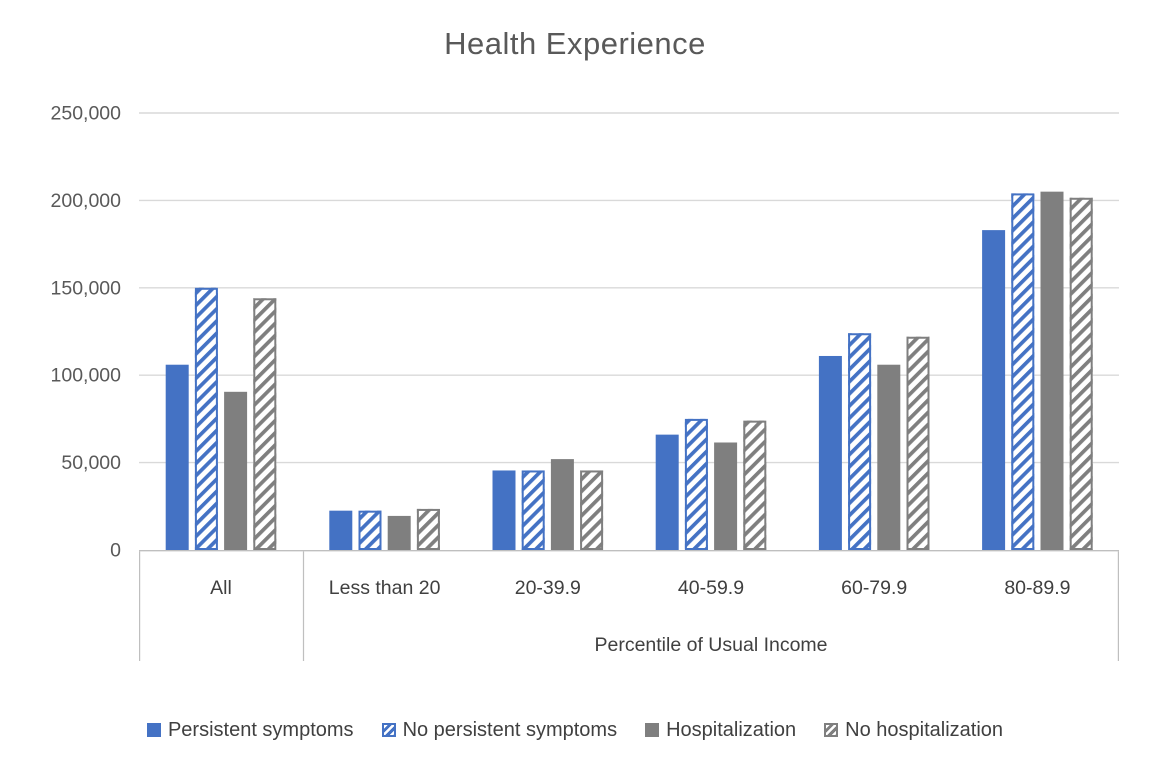 The width and height of the screenshot is (1150, 768). What do you see at coordinates (731, 729) in the screenshot?
I see `legend-label: Hospitalization` at bounding box center [731, 729].